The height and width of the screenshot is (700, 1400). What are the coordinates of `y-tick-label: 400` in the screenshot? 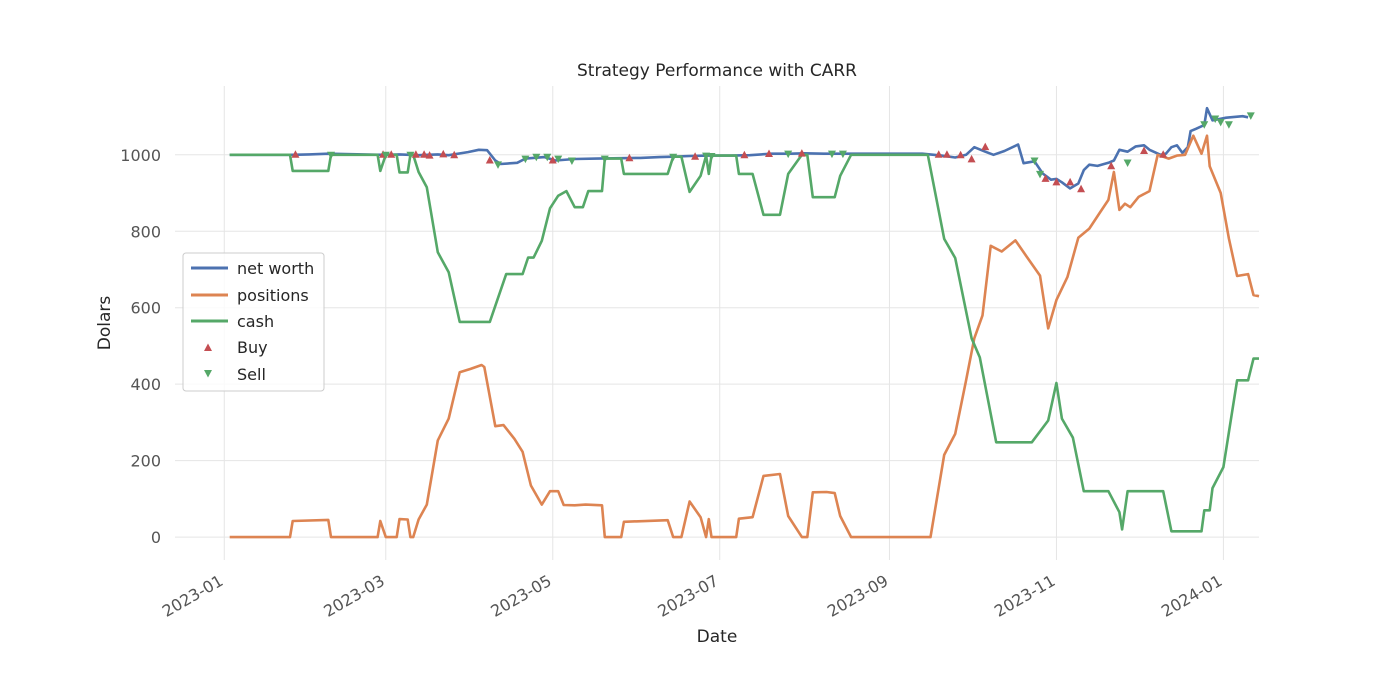 It's located at (145, 384).